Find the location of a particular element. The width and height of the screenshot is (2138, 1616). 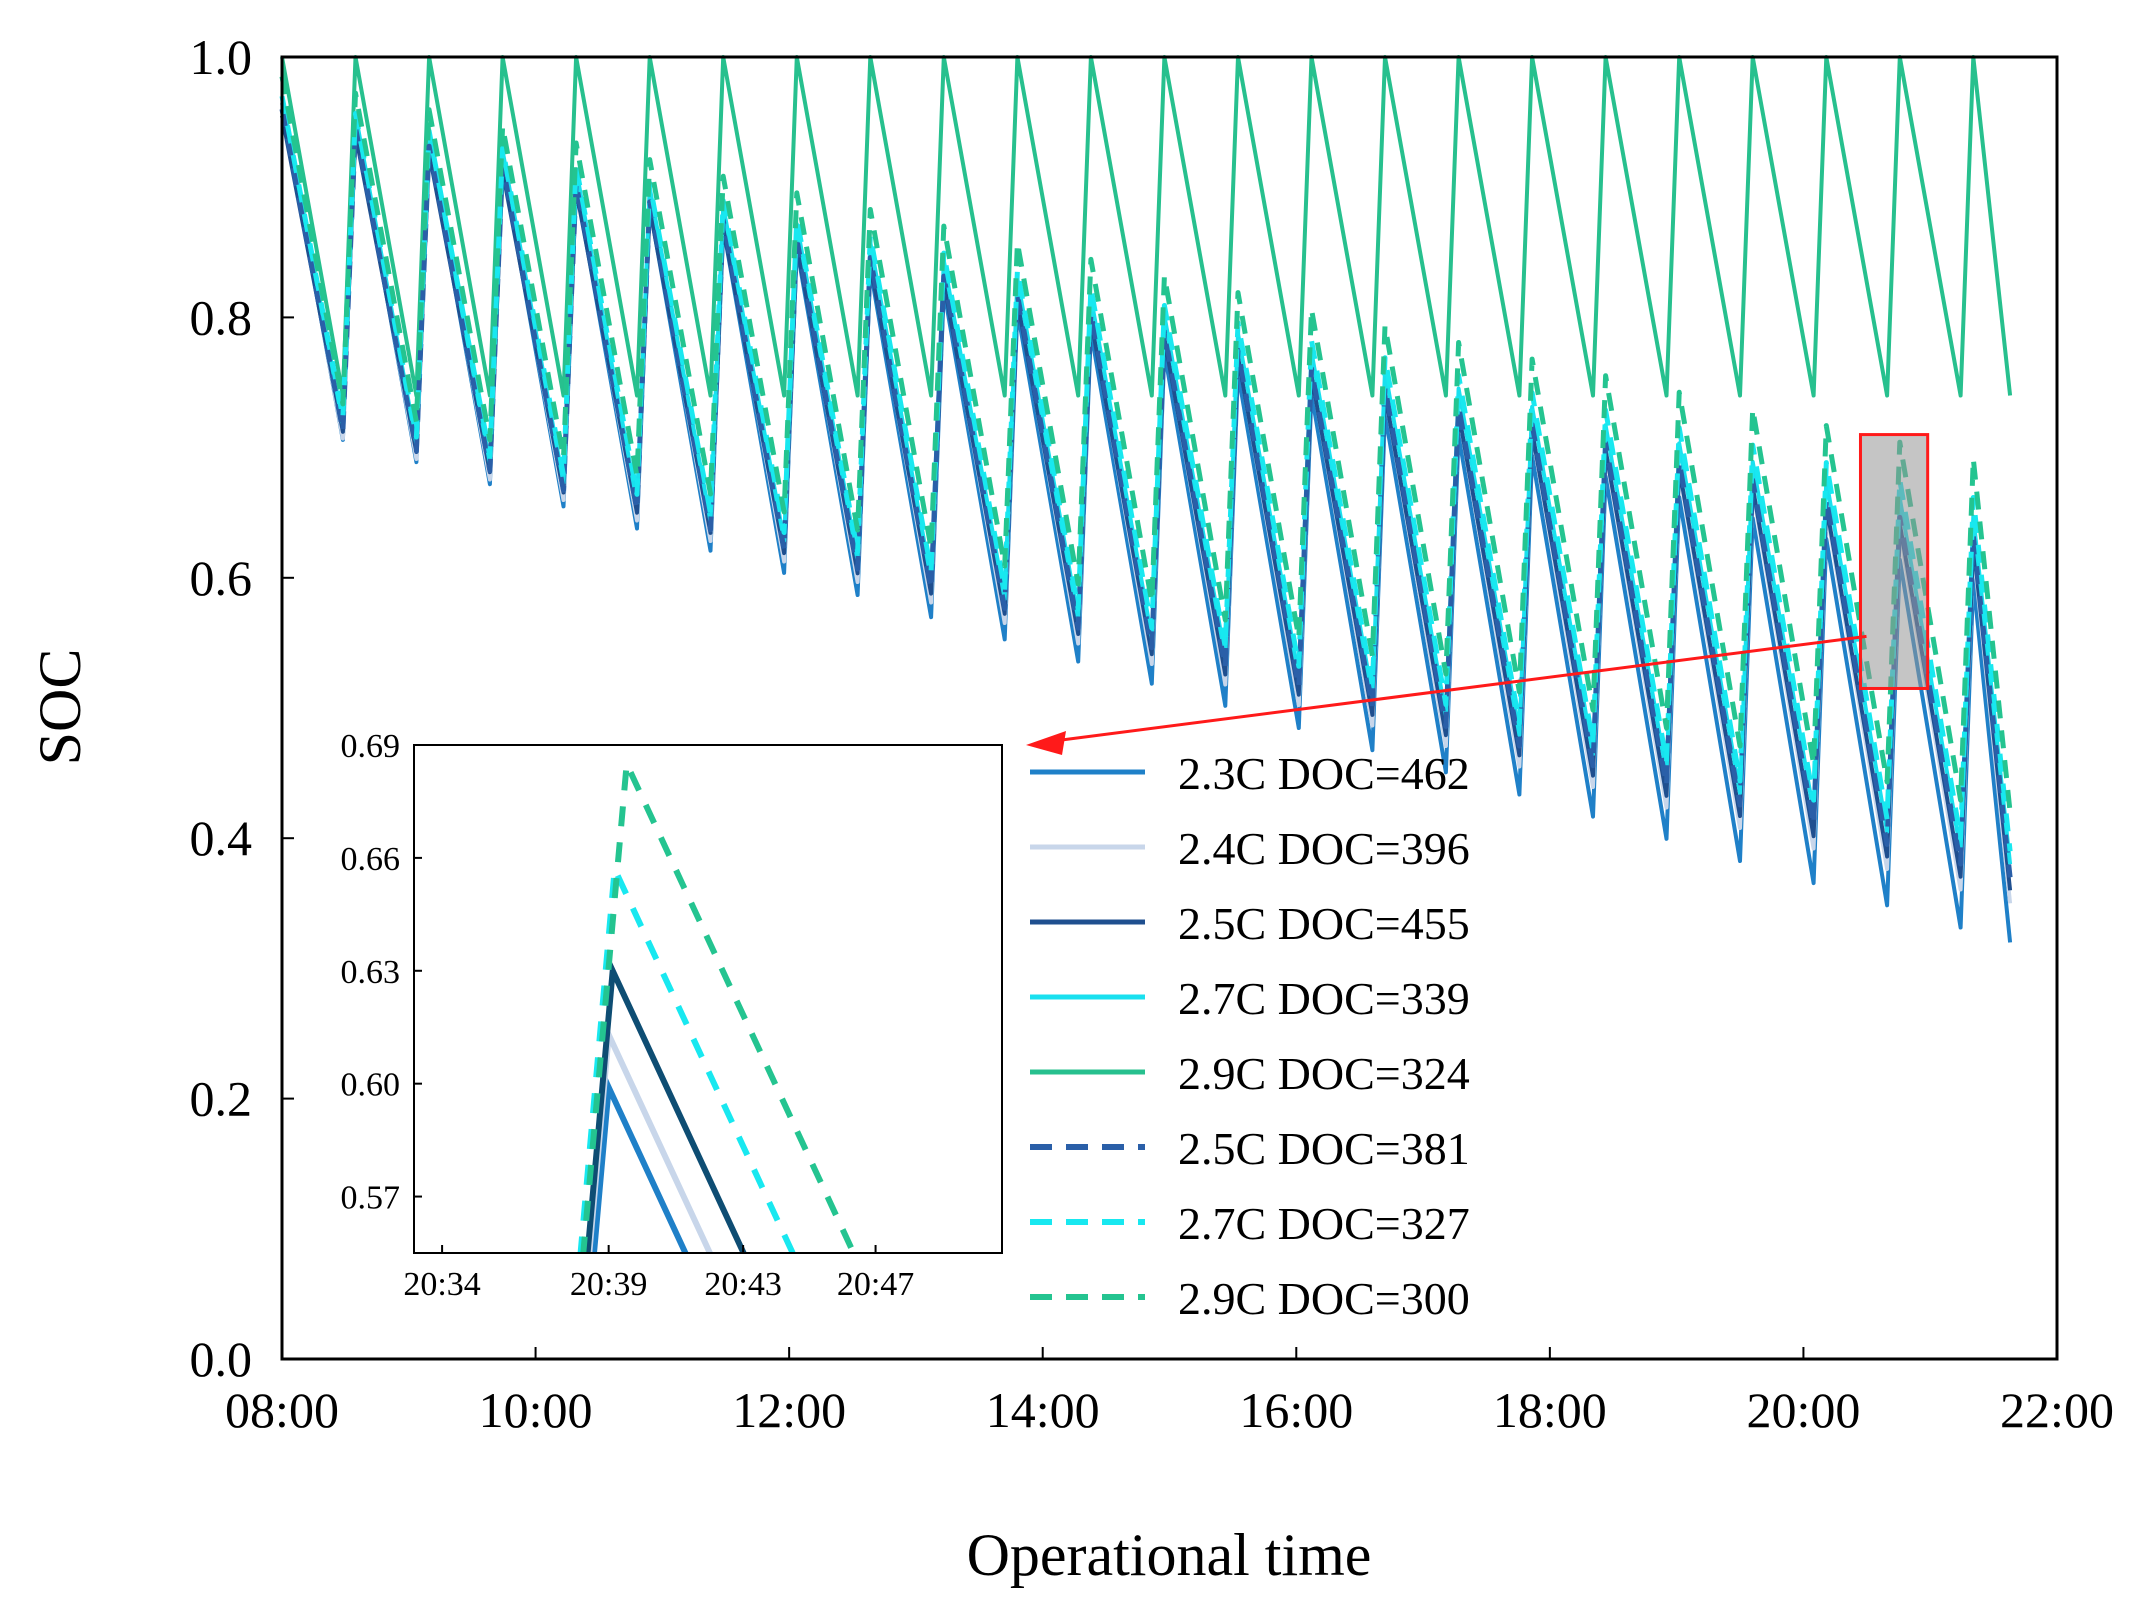

inset-x-tick-label: 20:34 is located at coordinates (441, 1284).